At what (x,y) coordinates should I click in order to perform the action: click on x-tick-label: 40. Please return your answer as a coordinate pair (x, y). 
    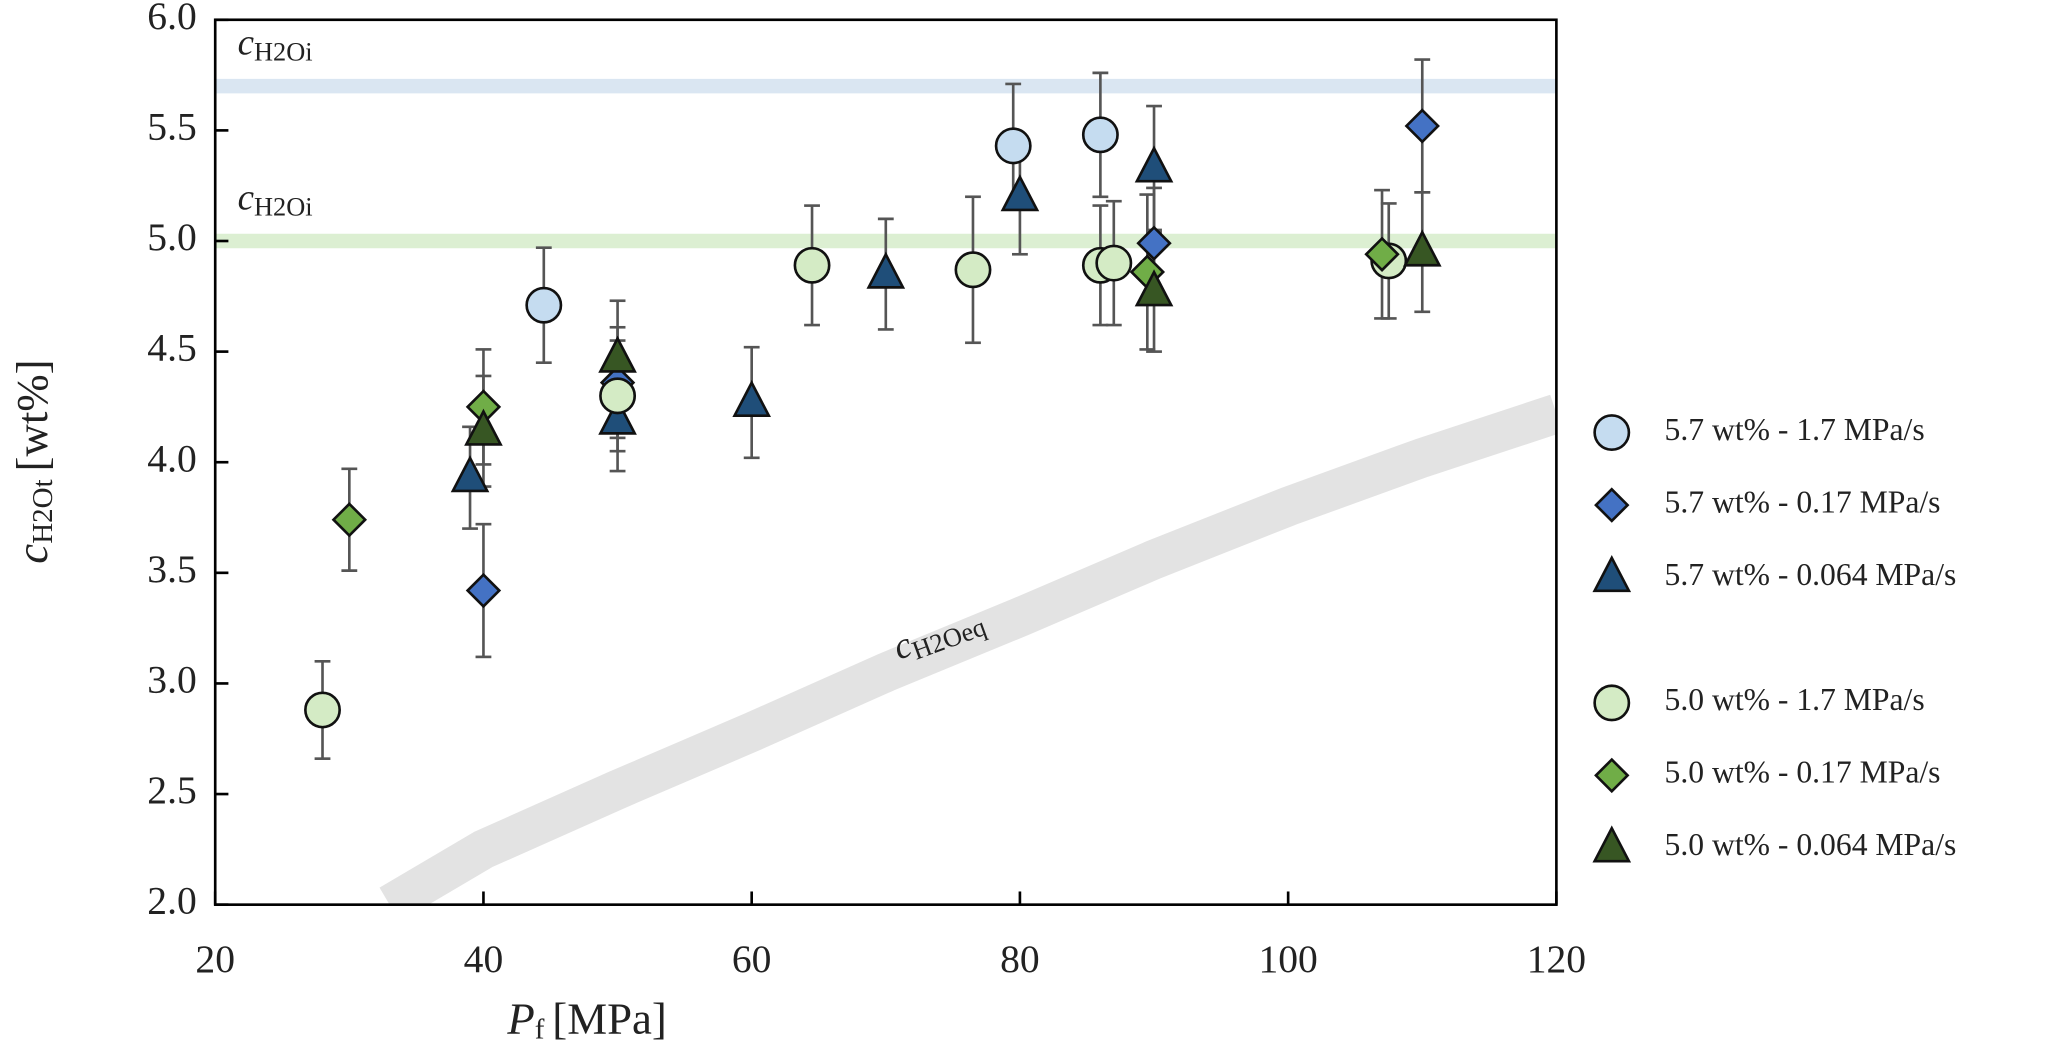
    Looking at the image, I should click on (484, 959).